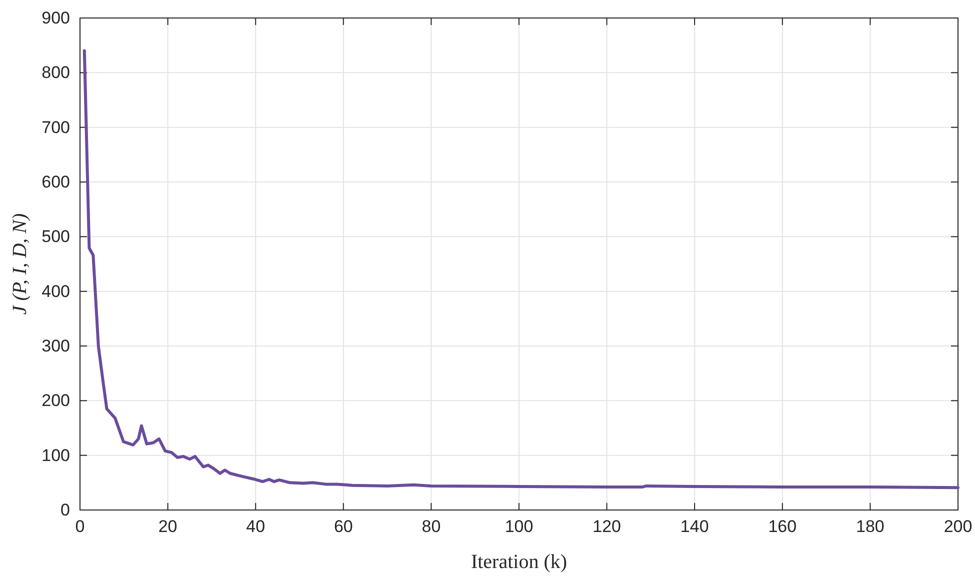  What do you see at coordinates (256, 526) in the screenshot?
I see `x-tick-label: 40` at bounding box center [256, 526].